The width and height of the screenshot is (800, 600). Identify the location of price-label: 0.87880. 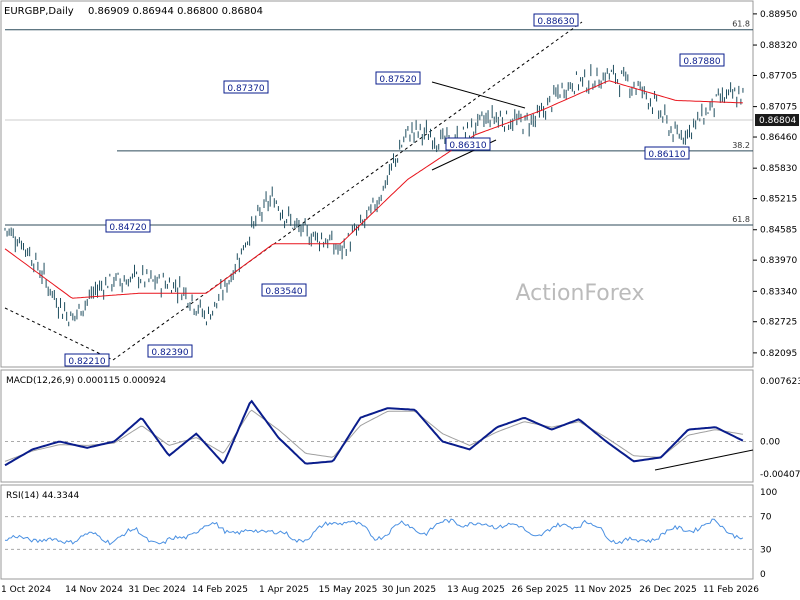
(702, 60).